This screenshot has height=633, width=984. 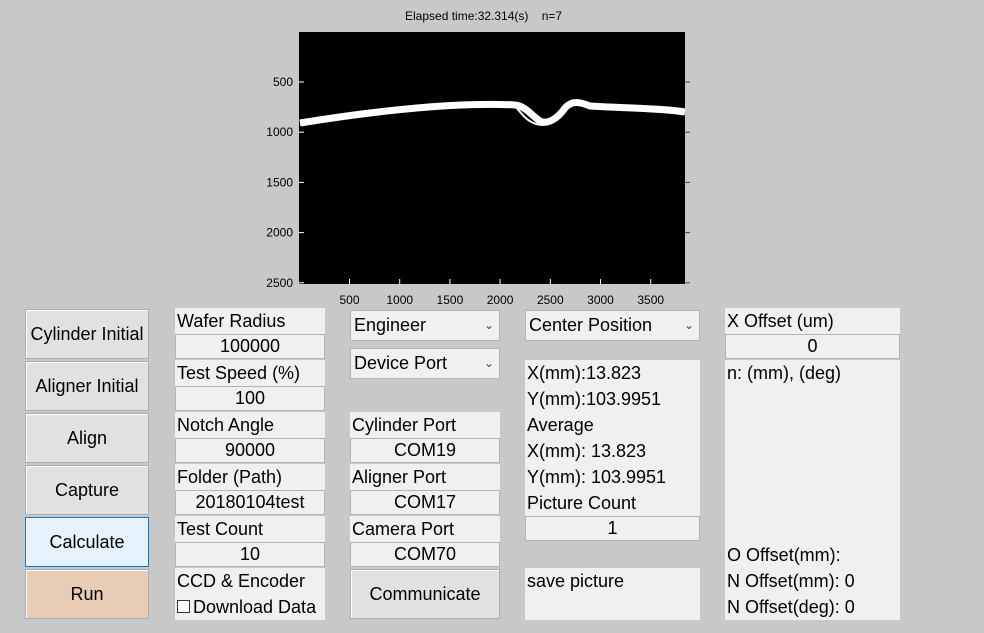 What do you see at coordinates (784, 373) in the screenshot?
I see `n-header-label: n: (mm), (deg)` at bounding box center [784, 373].